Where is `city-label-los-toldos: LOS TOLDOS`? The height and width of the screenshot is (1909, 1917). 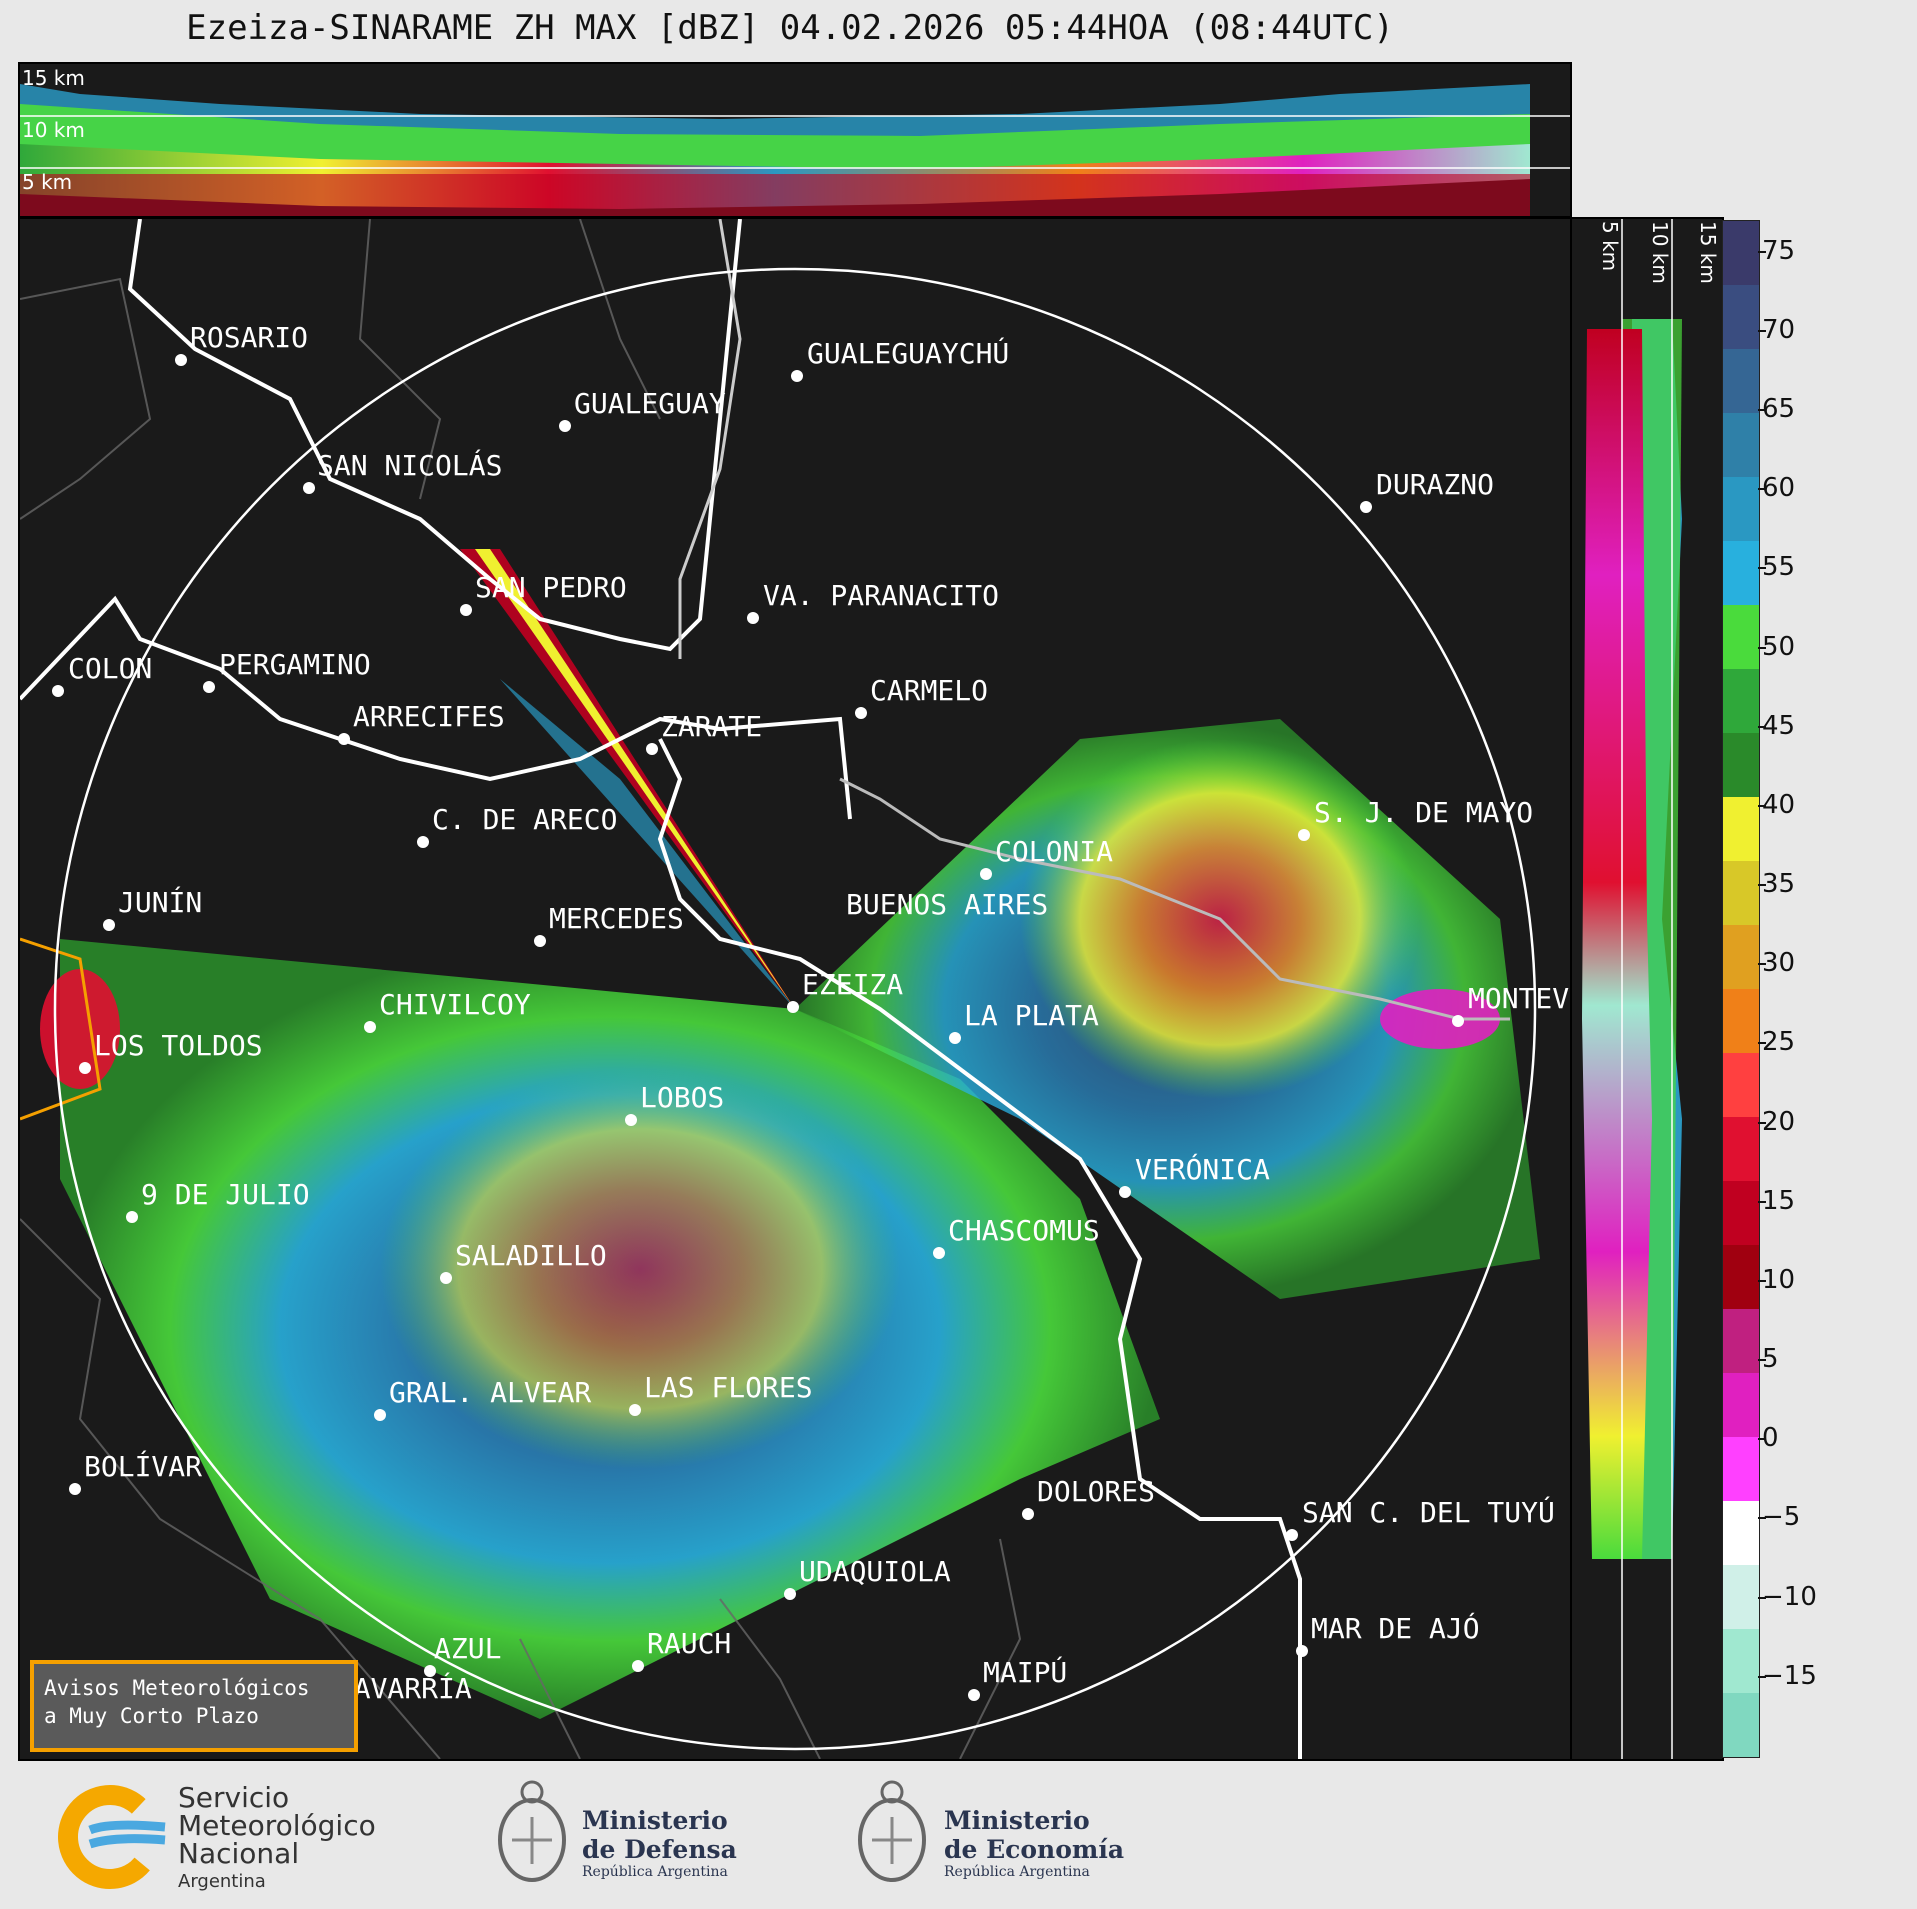
city-label-los-toldos: LOS TOLDOS is located at coordinates (178, 1045).